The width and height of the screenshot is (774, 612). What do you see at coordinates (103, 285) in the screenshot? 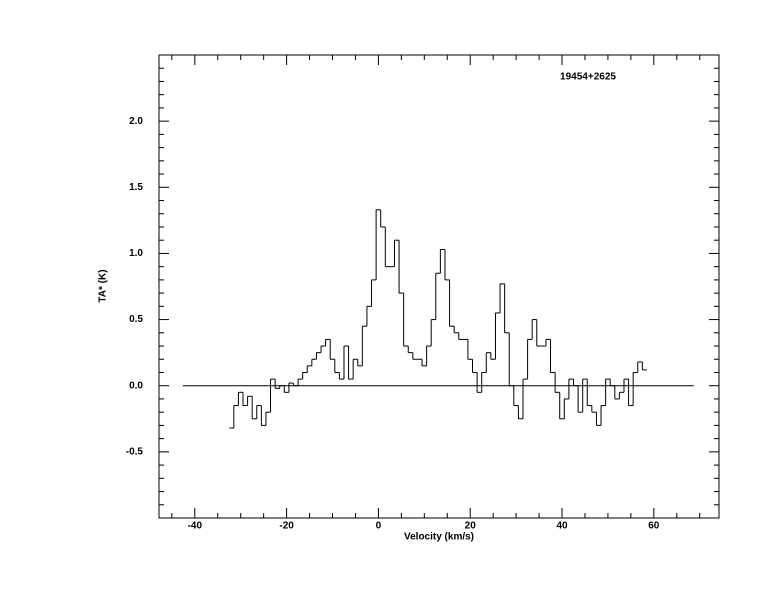
I see `y-axis-label: TA* (K)` at bounding box center [103, 285].